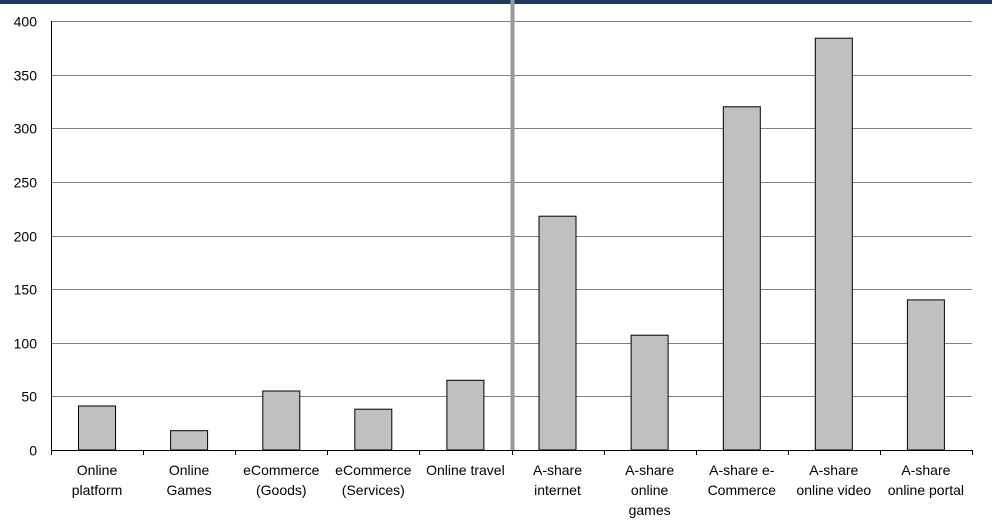  I want to click on category-label: online, so click(650, 490).